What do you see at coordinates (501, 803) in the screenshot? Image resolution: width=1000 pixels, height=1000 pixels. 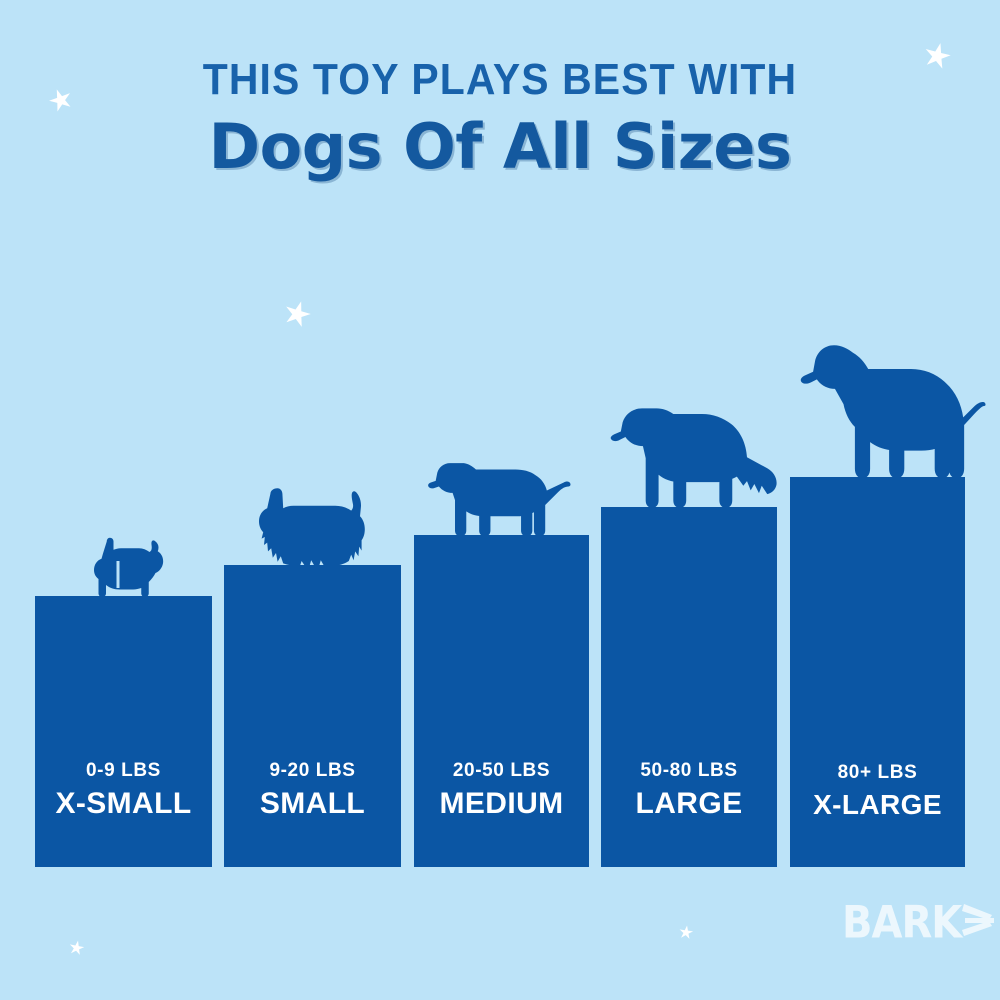 I see `bar-size-label: MEDIUM` at bounding box center [501, 803].